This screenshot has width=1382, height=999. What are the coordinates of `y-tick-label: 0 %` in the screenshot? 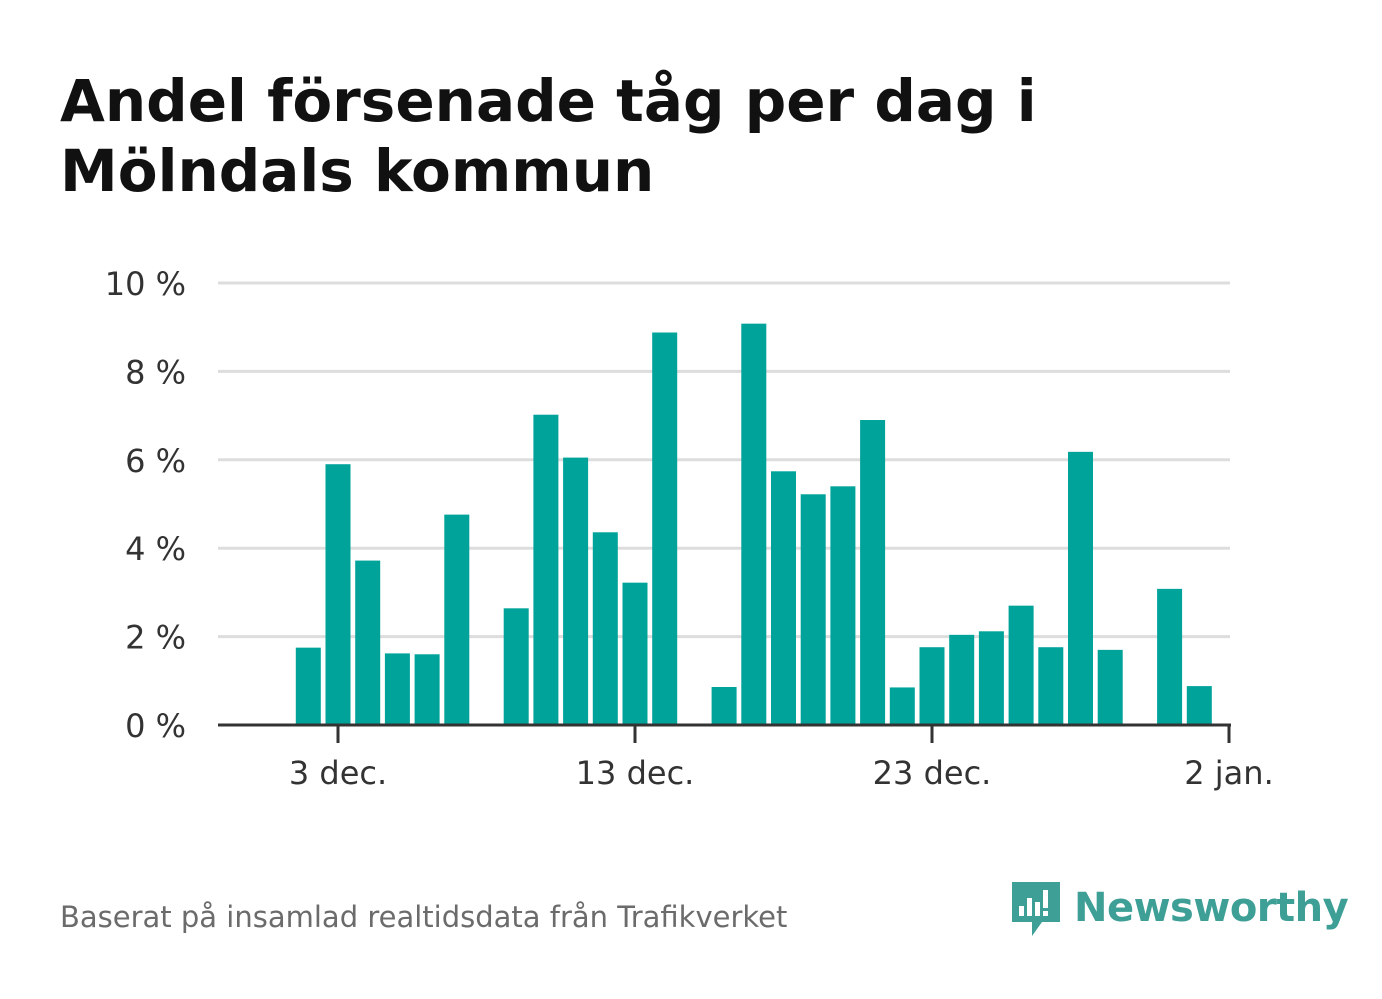 It's located at (155, 726).